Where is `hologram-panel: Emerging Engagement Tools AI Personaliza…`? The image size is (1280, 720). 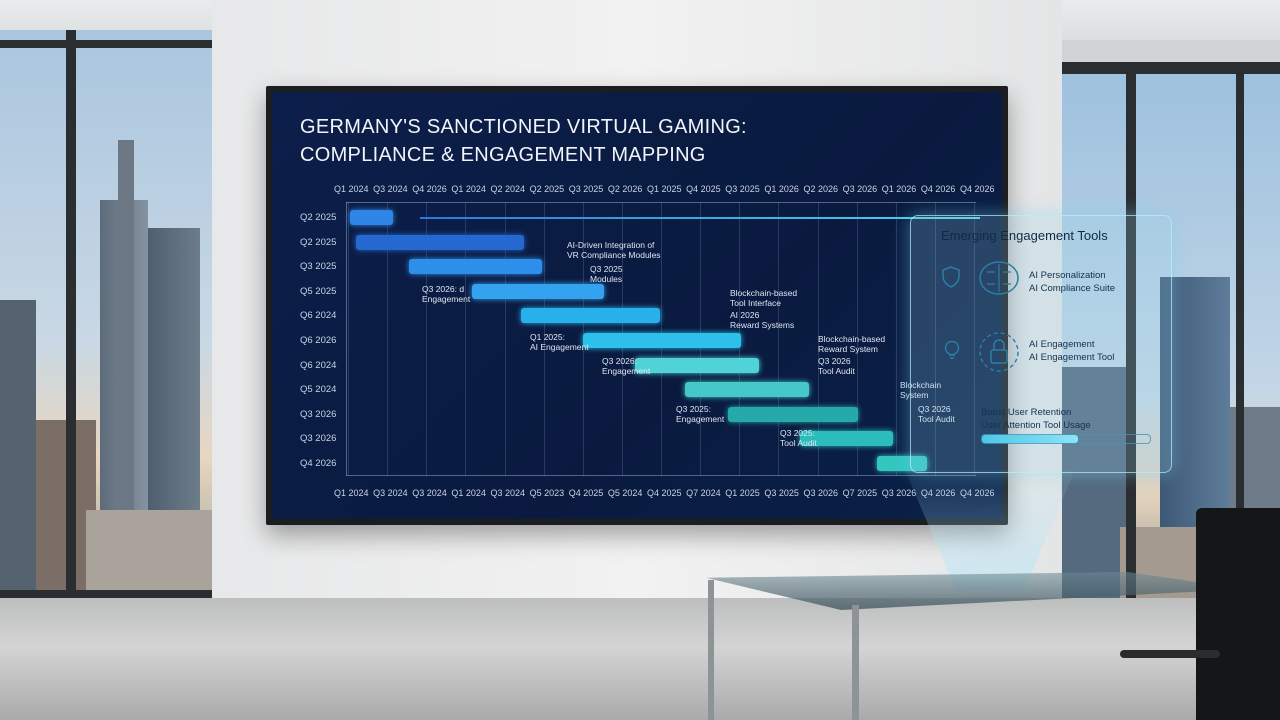
hologram-panel: Emerging Engagement Tools AI Personaliza… is located at coordinates (1041, 344).